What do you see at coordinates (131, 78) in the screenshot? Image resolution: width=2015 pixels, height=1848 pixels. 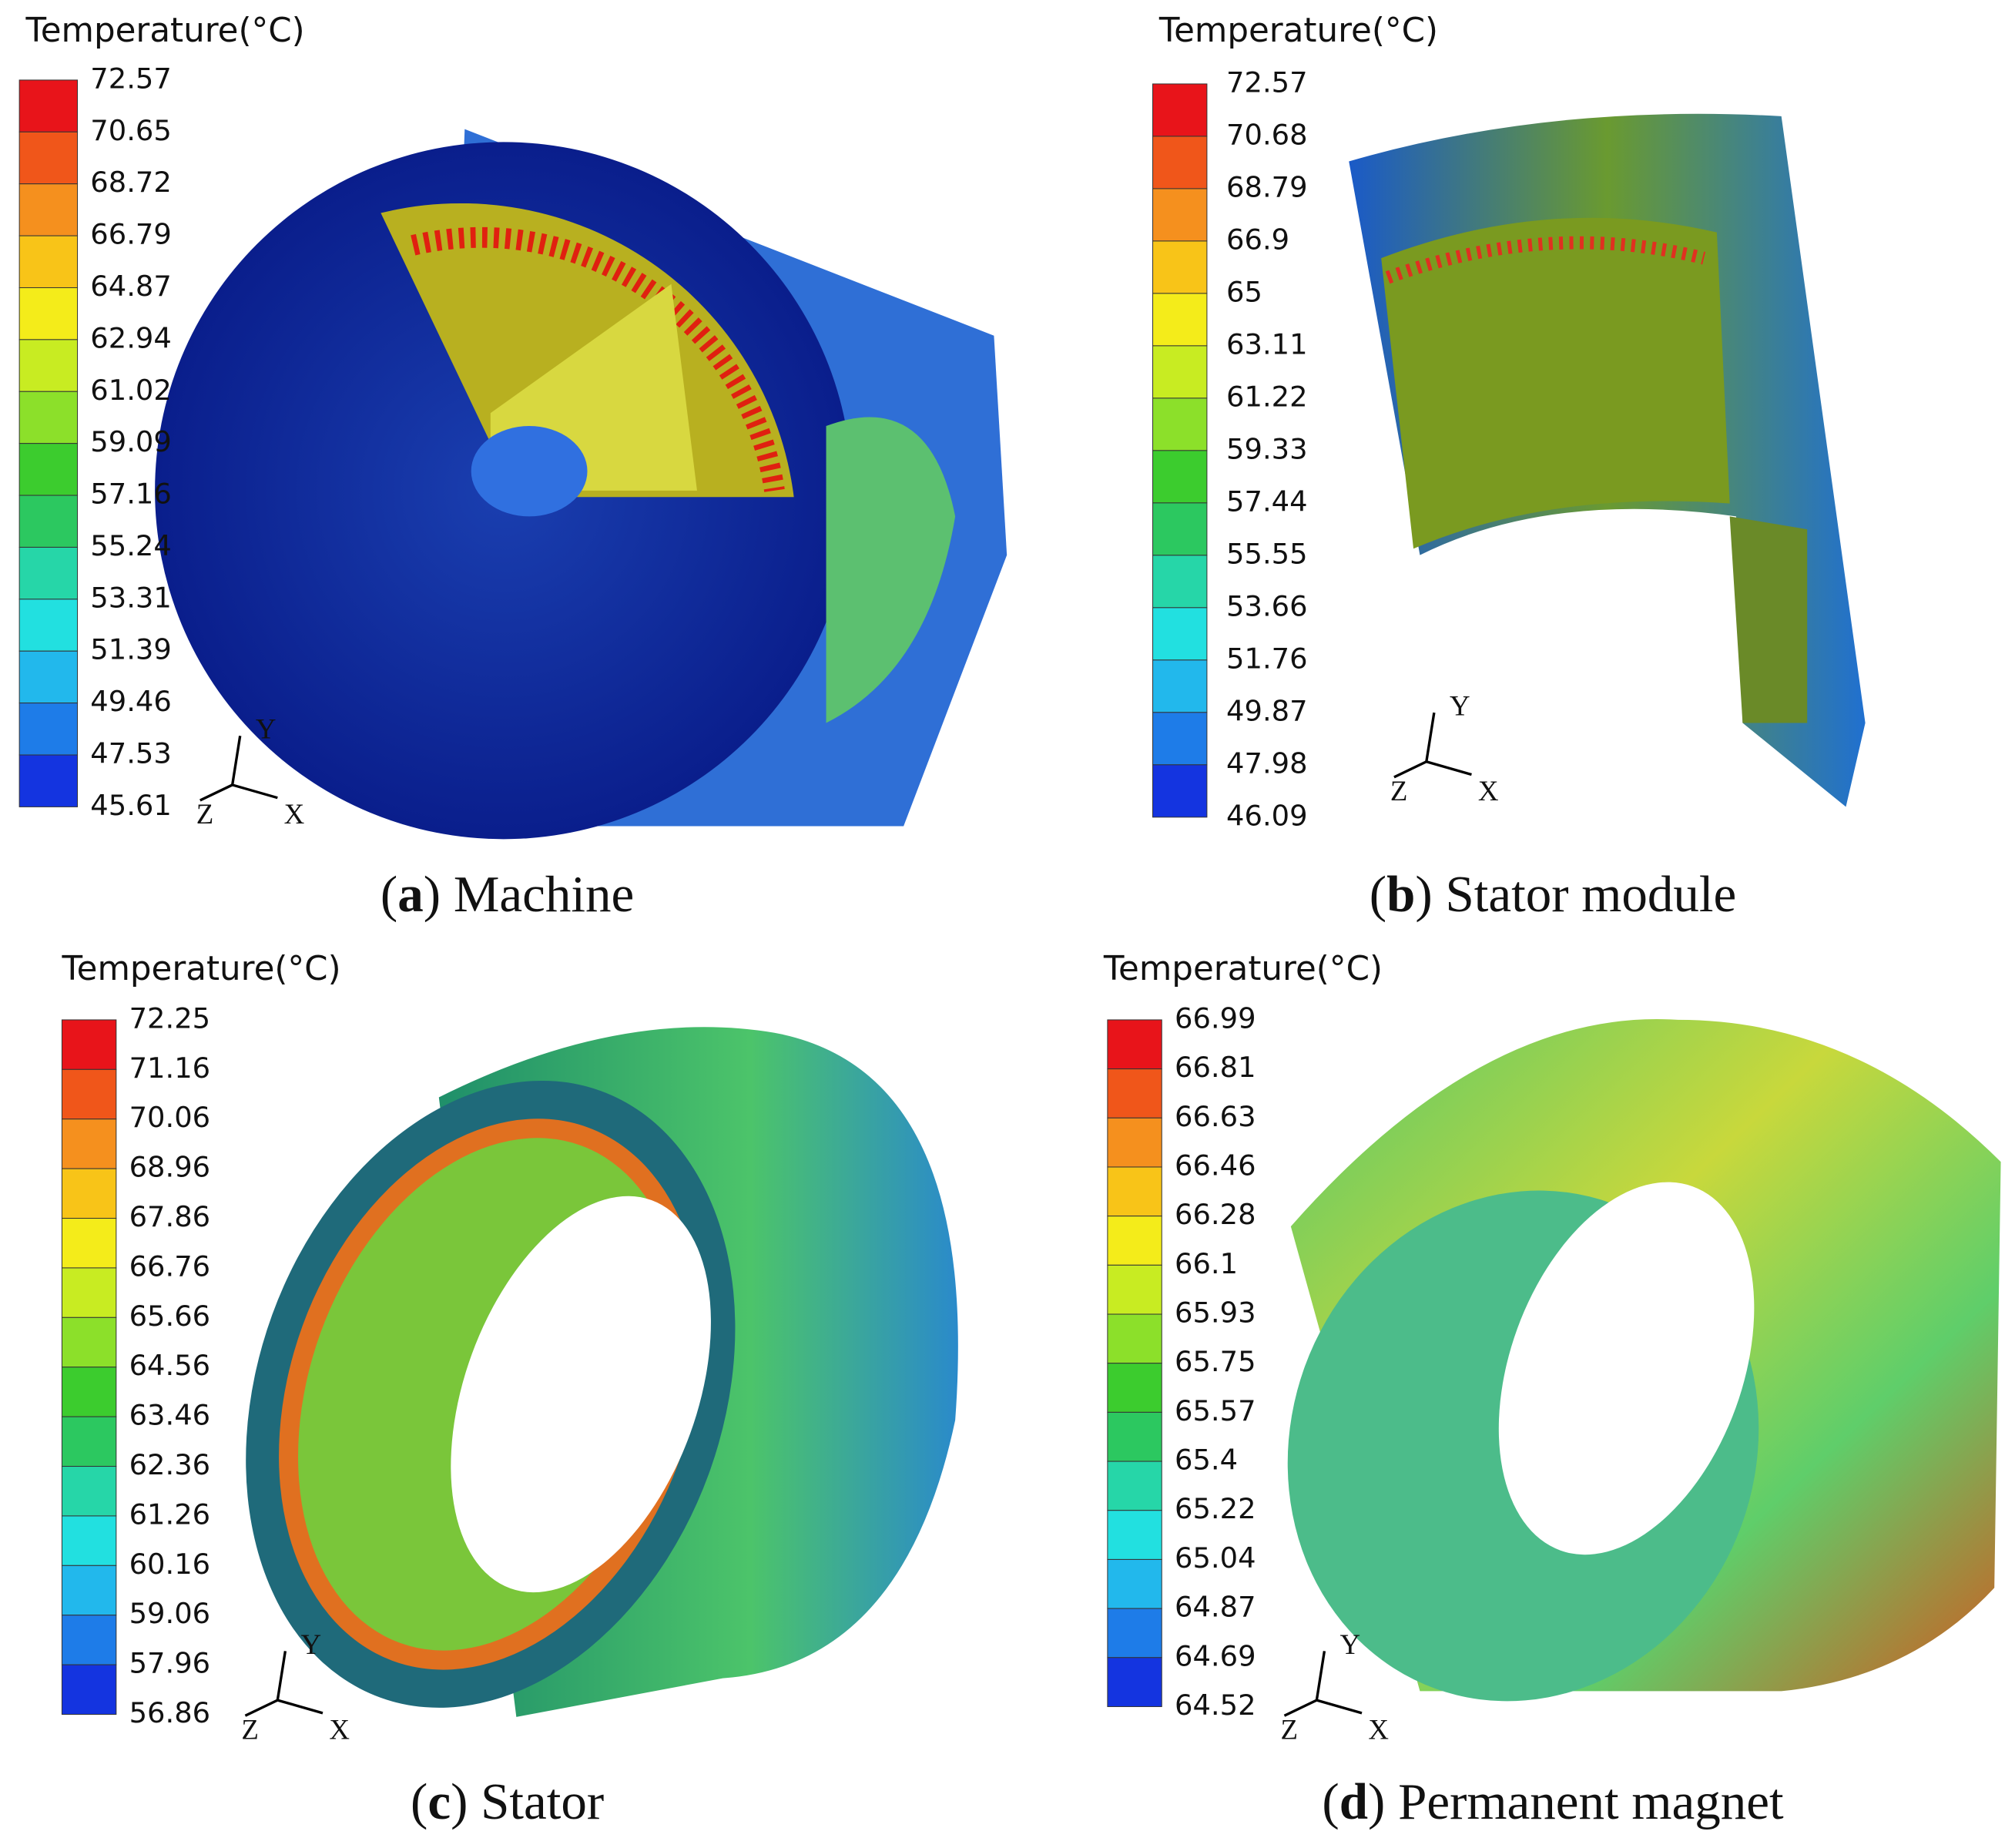 I see `legend-label: 72.57` at bounding box center [131, 78].